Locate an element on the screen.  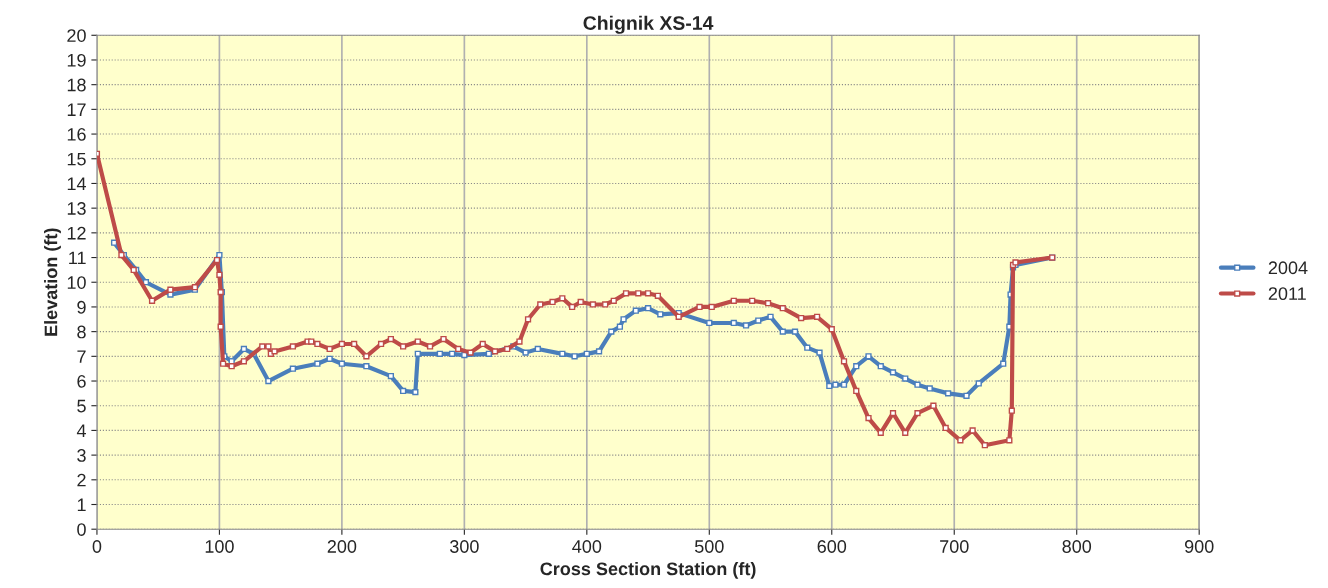
y-tick-label: 12 is located at coordinates (76, 233).